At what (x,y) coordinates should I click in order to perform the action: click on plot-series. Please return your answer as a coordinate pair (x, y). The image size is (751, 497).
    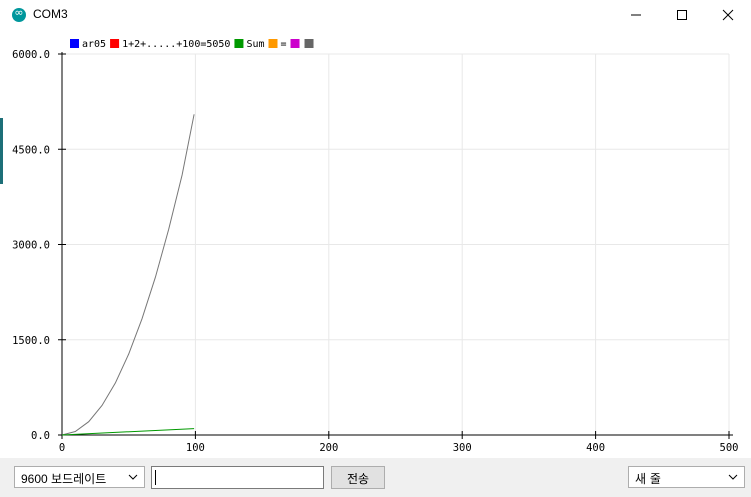
    Looking at the image, I should click on (128, 275).